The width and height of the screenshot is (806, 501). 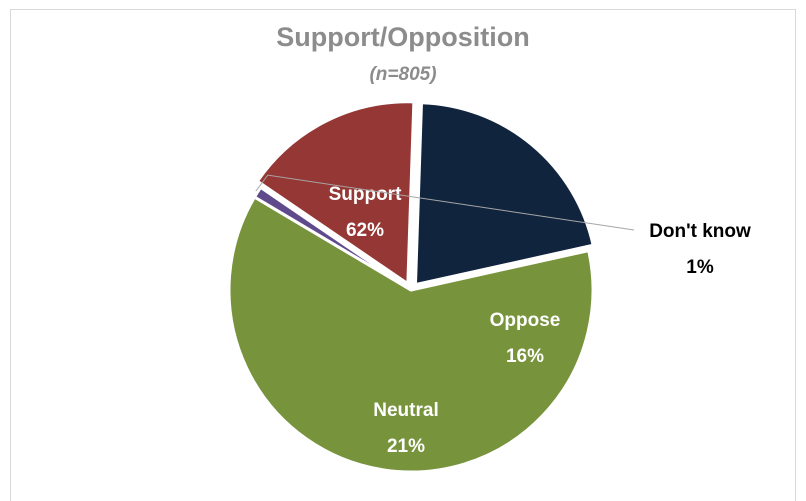 What do you see at coordinates (365, 194) in the screenshot?
I see `slice-category-support: Support` at bounding box center [365, 194].